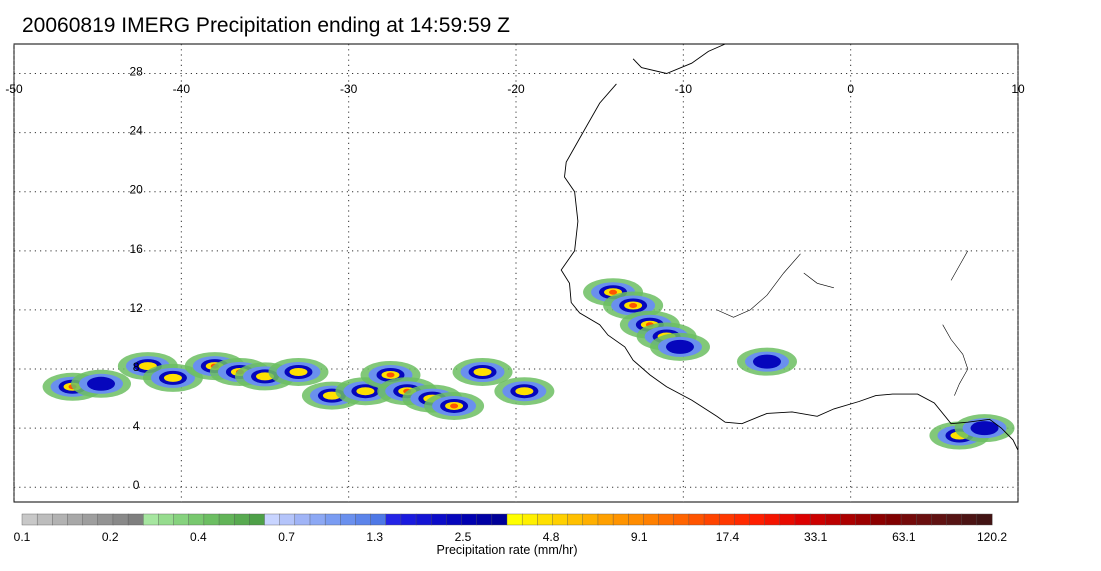 The height and width of the screenshot is (571, 1101). I want to click on colorbar-tick: 17.4, so click(727, 537).